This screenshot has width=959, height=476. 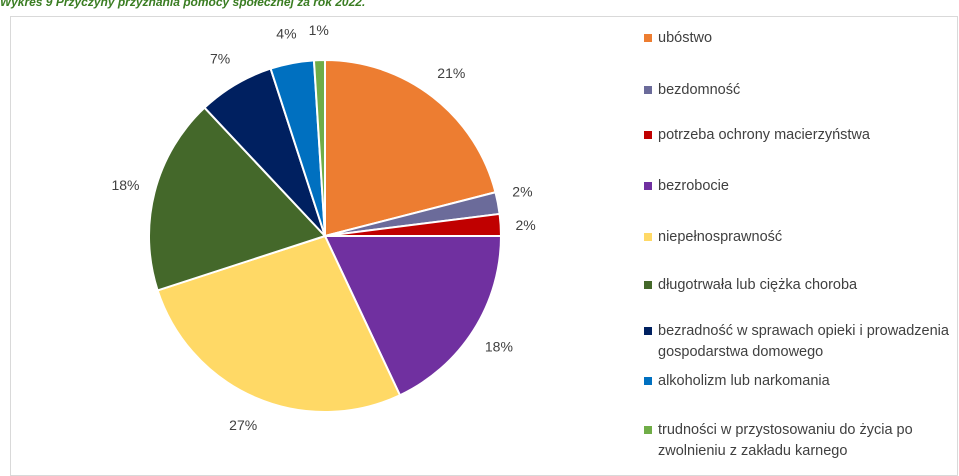 I want to click on legend-label: długotrwała lub ciężka choroba, so click(x=758, y=285).